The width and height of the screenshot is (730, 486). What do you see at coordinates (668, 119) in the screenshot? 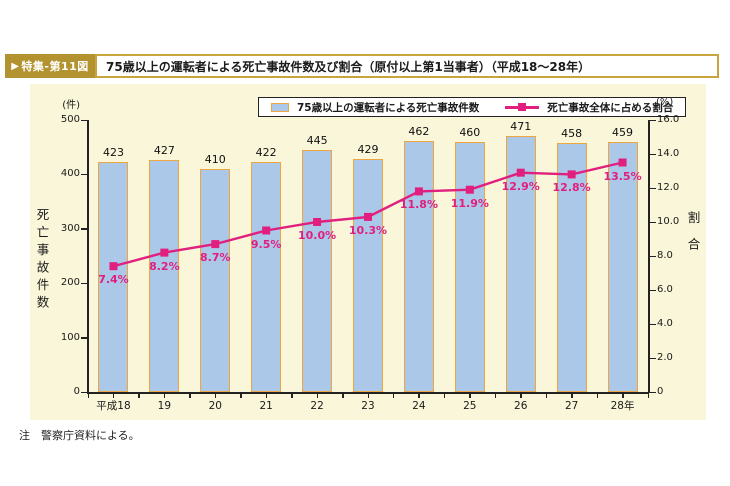
I see `y2-axis-tick-label: 16.0` at bounding box center [668, 119].